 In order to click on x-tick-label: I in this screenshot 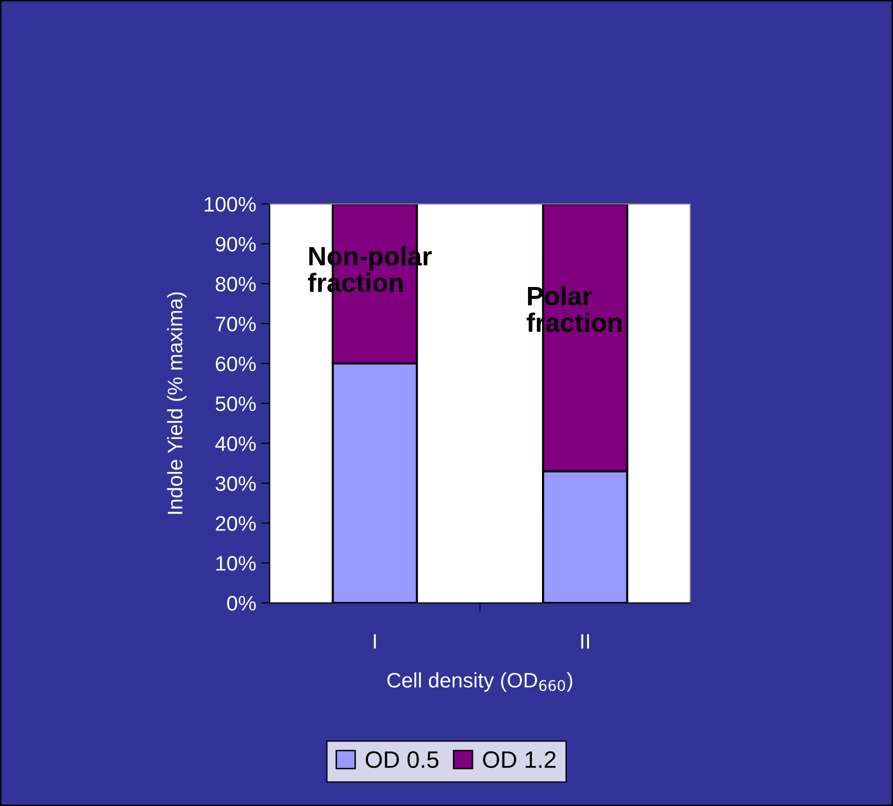, I will do `click(375, 641)`.